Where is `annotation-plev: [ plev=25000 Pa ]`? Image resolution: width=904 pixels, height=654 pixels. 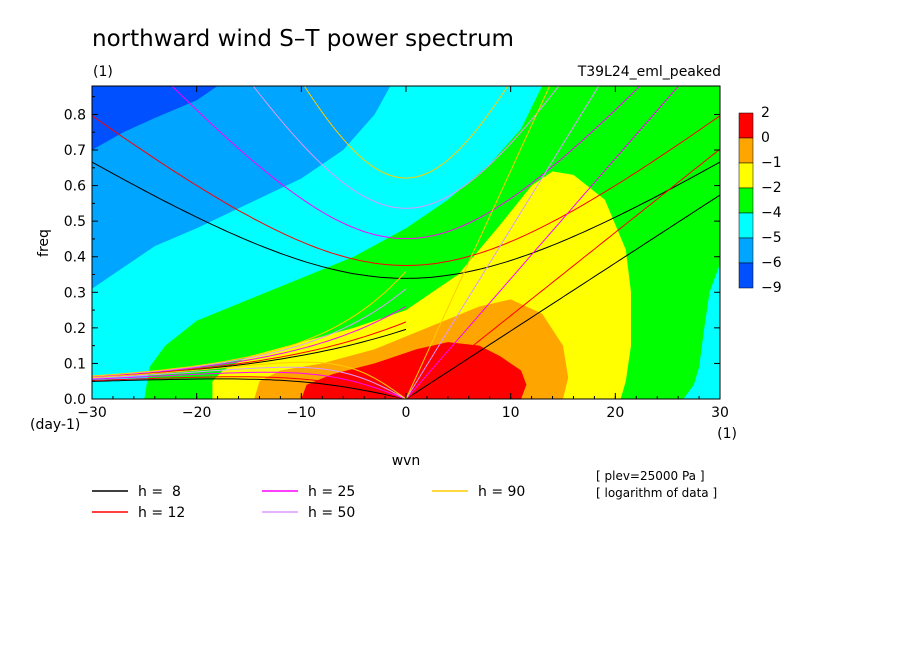 annotation-plev: [ plev=25000 Pa ] is located at coordinates (650, 476).